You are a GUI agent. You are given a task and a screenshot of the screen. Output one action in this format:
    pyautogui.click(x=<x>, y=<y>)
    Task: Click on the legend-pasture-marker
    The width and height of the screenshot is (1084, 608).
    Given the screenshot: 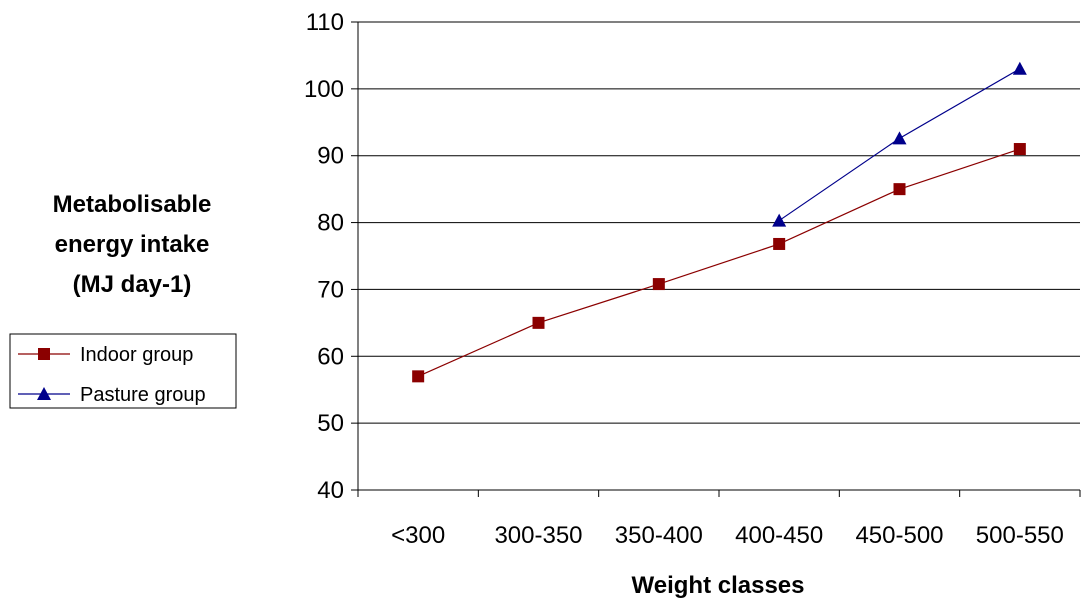 What is the action you would take?
    pyautogui.click(x=44, y=393)
    